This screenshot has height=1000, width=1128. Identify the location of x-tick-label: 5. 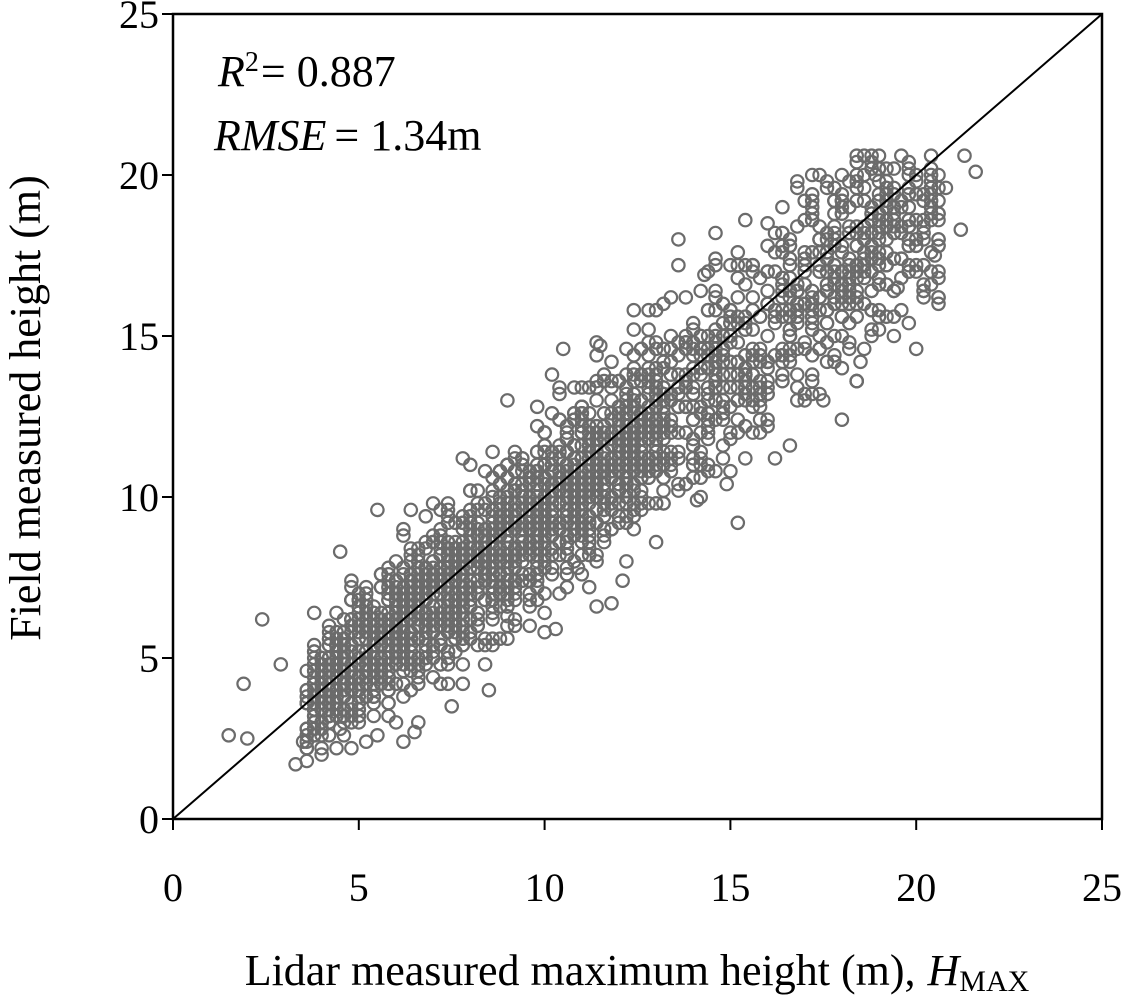
(359, 887).